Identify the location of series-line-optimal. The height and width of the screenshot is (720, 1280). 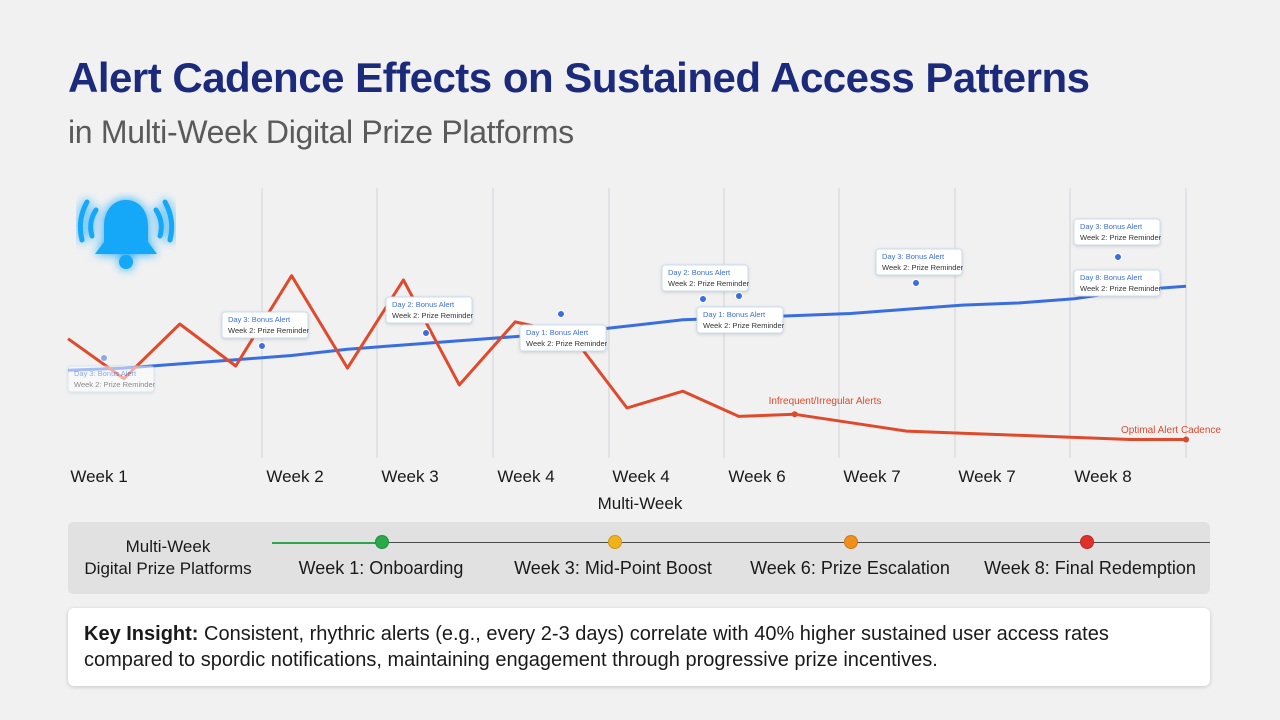
(627, 328).